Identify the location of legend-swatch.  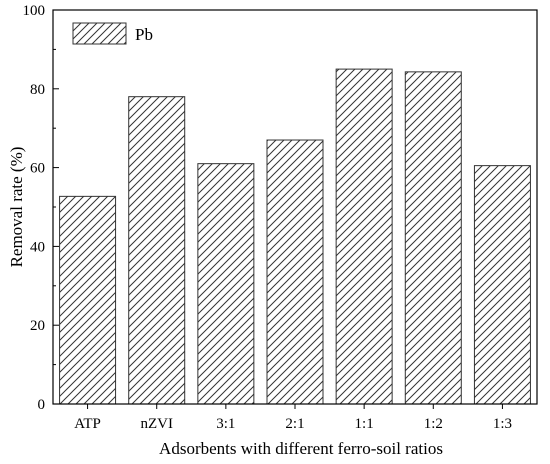
(99, 33).